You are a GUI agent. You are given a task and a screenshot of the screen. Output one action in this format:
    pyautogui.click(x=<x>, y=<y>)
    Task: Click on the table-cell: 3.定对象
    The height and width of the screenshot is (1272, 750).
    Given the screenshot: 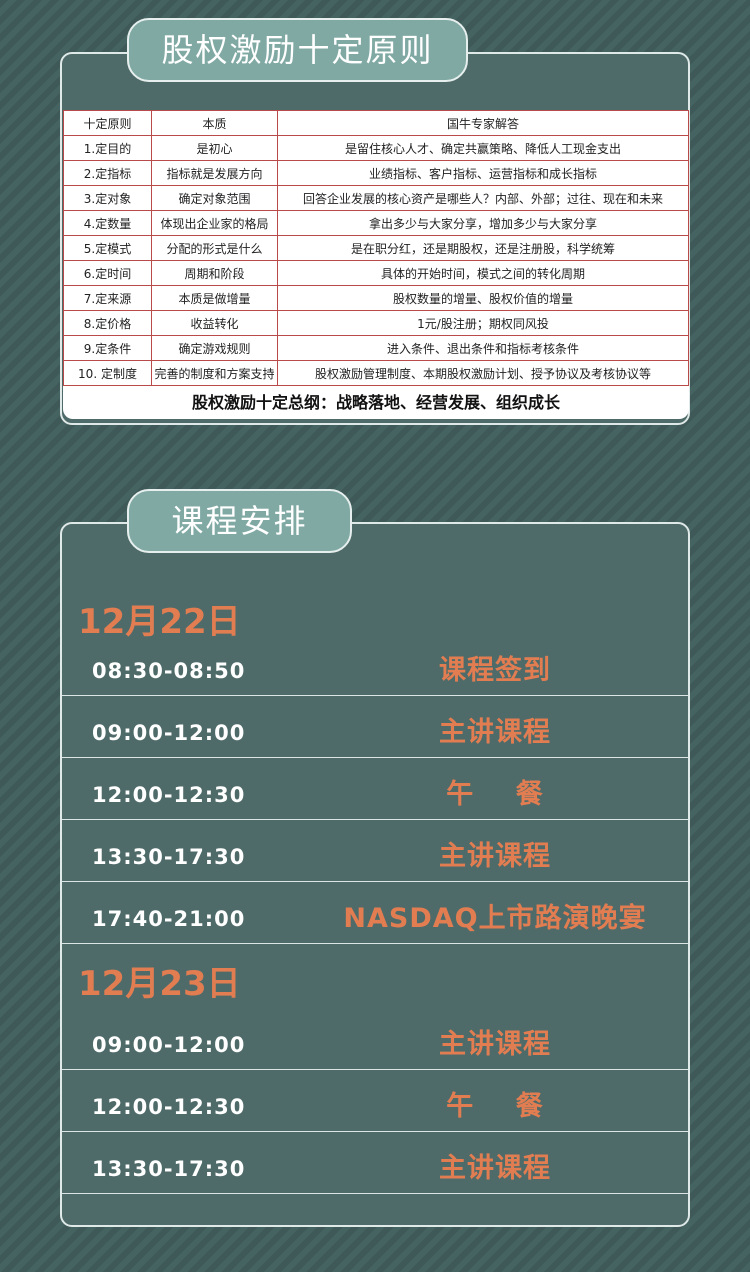 What is the action you would take?
    pyautogui.click(x=107, y=198)
    